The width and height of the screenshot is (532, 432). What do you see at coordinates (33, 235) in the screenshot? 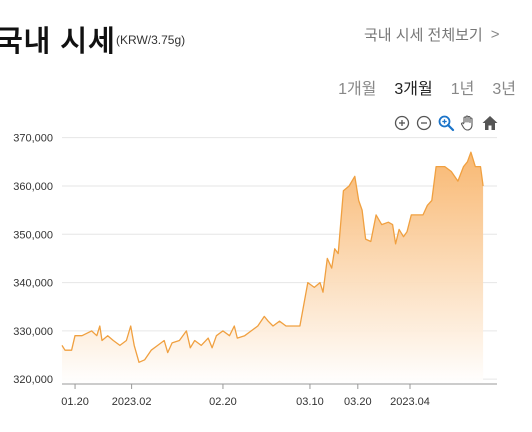
I see `y-tick-label: 350,000` at bounding box center [33, 235].